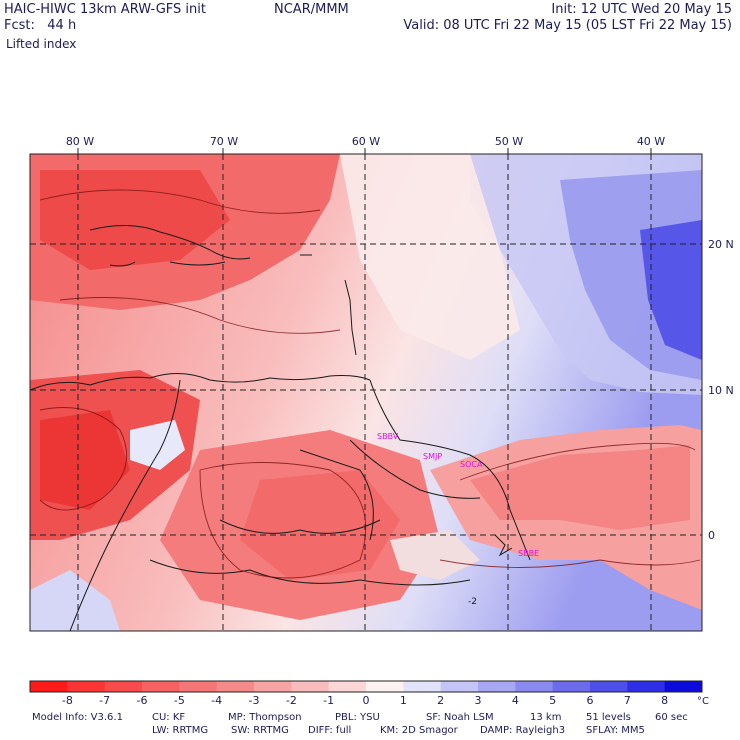 The height and width of the screenshot is (740, 740). What do you see at coordinates (216, 700) in the screenshot?
I see `colorbar-tick-label: -4` at bounding box center [216, 700].